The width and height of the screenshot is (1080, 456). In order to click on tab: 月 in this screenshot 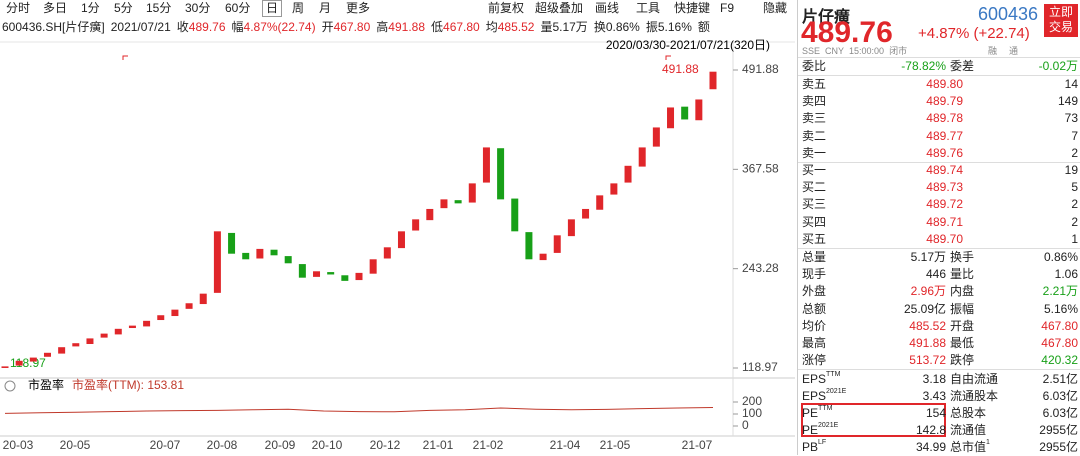, I will do `click(325, 8)`.